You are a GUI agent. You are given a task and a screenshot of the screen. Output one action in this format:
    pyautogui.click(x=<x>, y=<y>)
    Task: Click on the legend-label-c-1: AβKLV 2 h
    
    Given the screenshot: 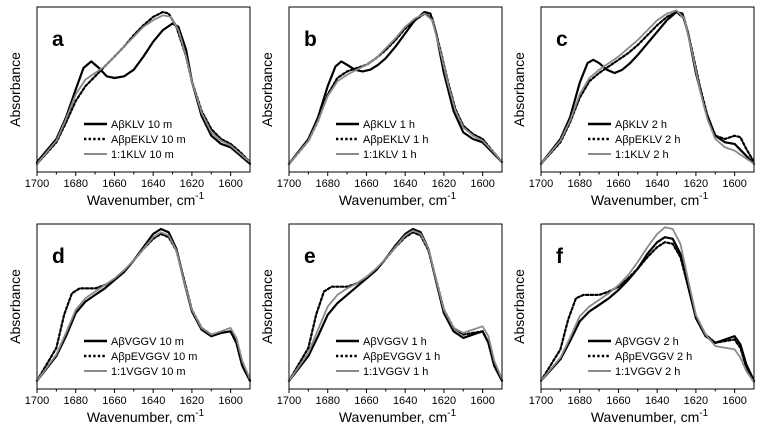 What is the action you would take?
    pyautogui.click(x=641, y=125)
    